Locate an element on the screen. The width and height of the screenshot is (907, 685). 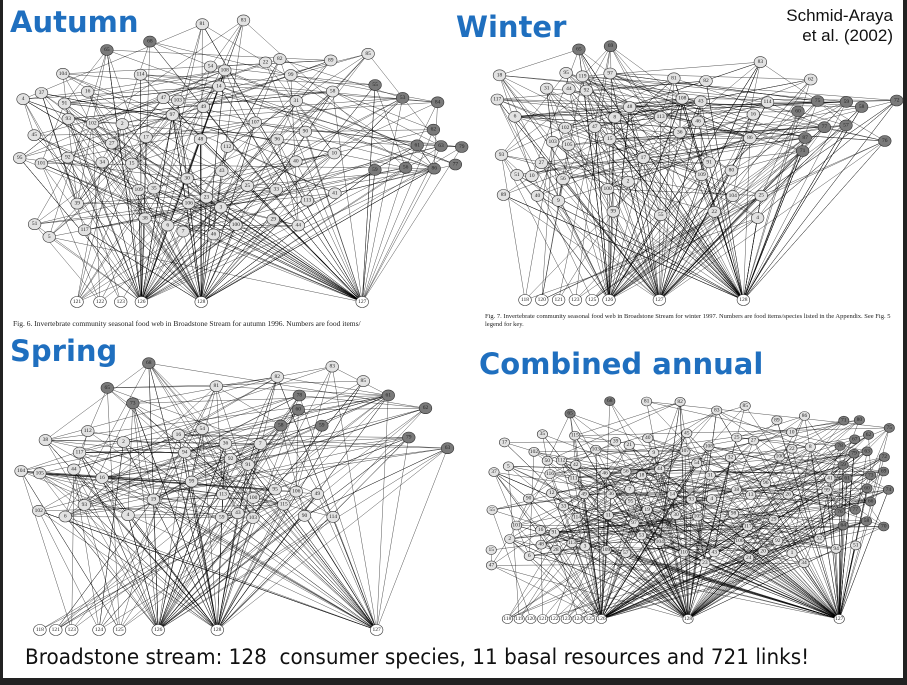
species-node: 104 is located at coordinates (21, 471).